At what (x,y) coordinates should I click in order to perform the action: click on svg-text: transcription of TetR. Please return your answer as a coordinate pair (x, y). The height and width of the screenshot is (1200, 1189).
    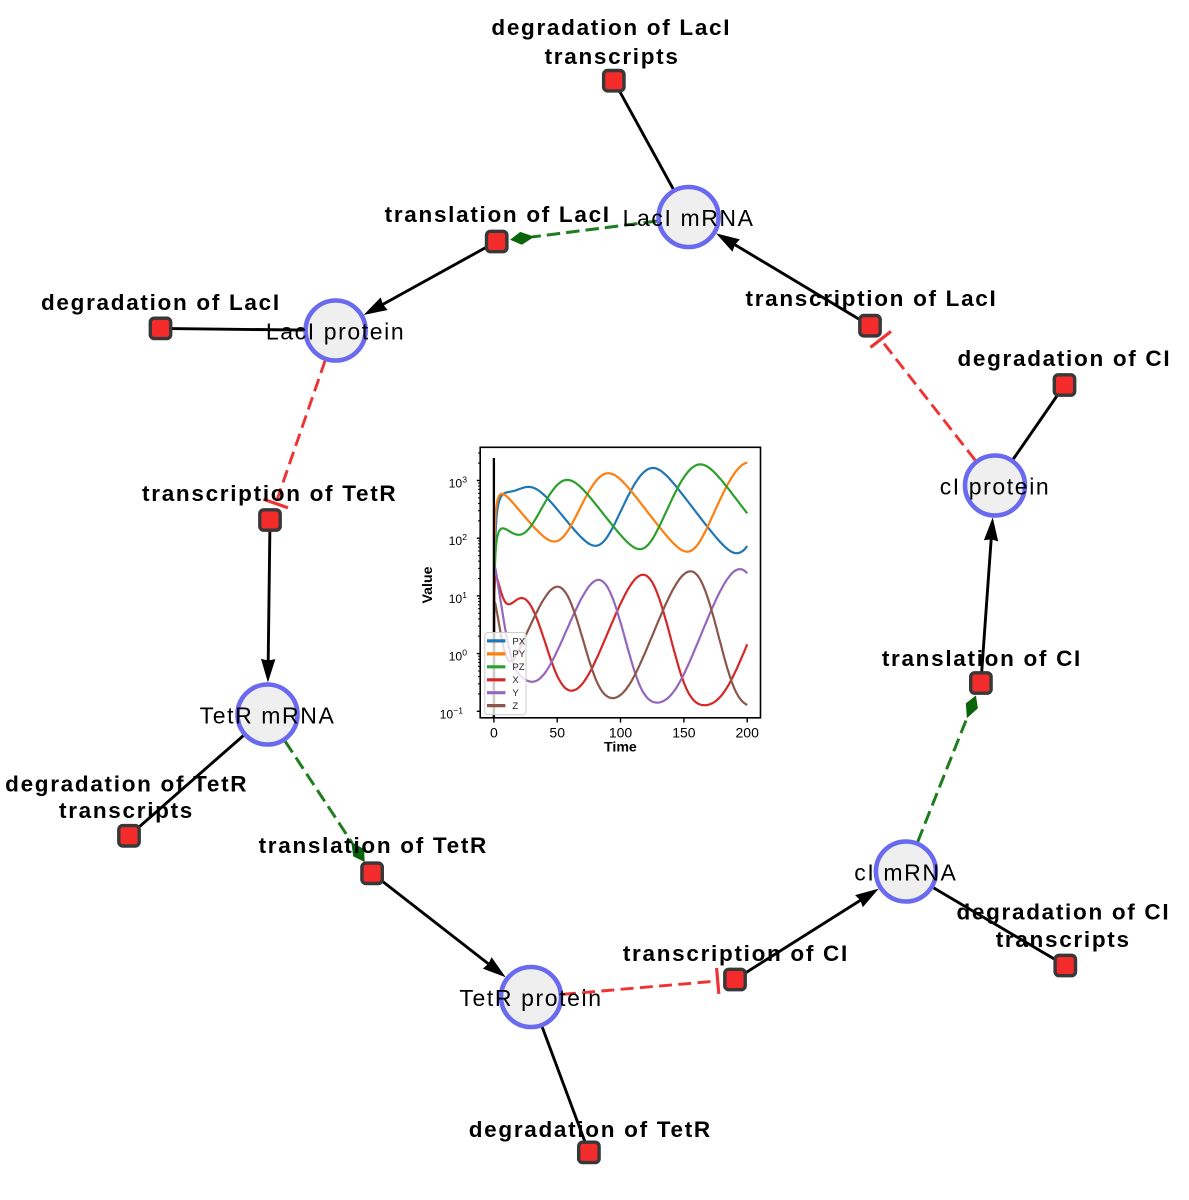
    Looking at the image, I should click on (269, 493).